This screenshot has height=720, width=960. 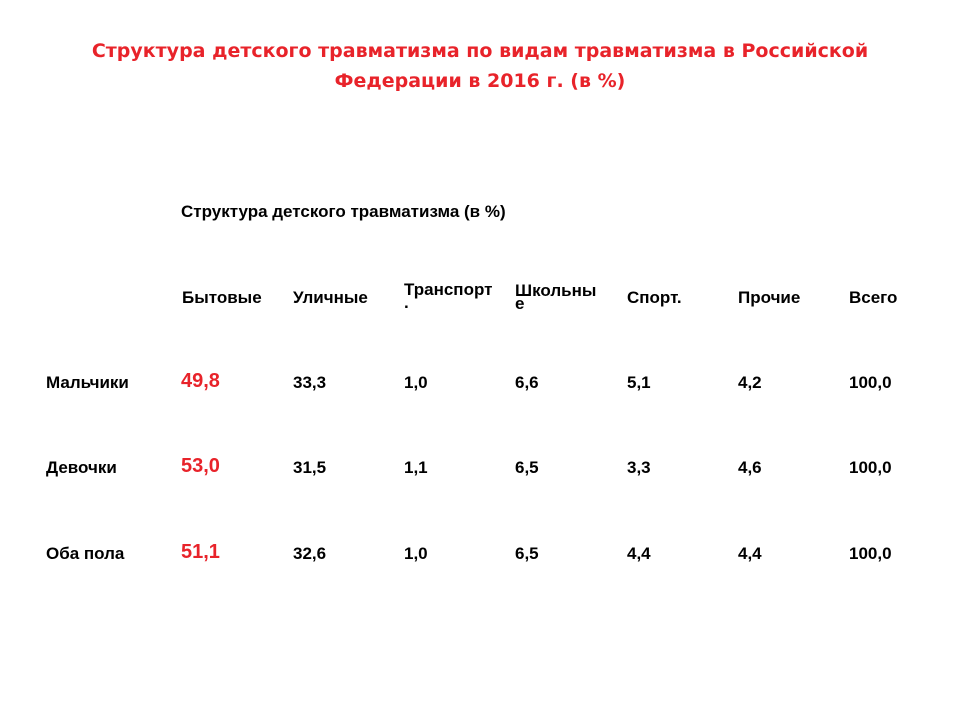 What do you see at coordinates (330, 297) in the screenshot?
I see `column-header-label: Уличные` at bounding box center [330, 297].